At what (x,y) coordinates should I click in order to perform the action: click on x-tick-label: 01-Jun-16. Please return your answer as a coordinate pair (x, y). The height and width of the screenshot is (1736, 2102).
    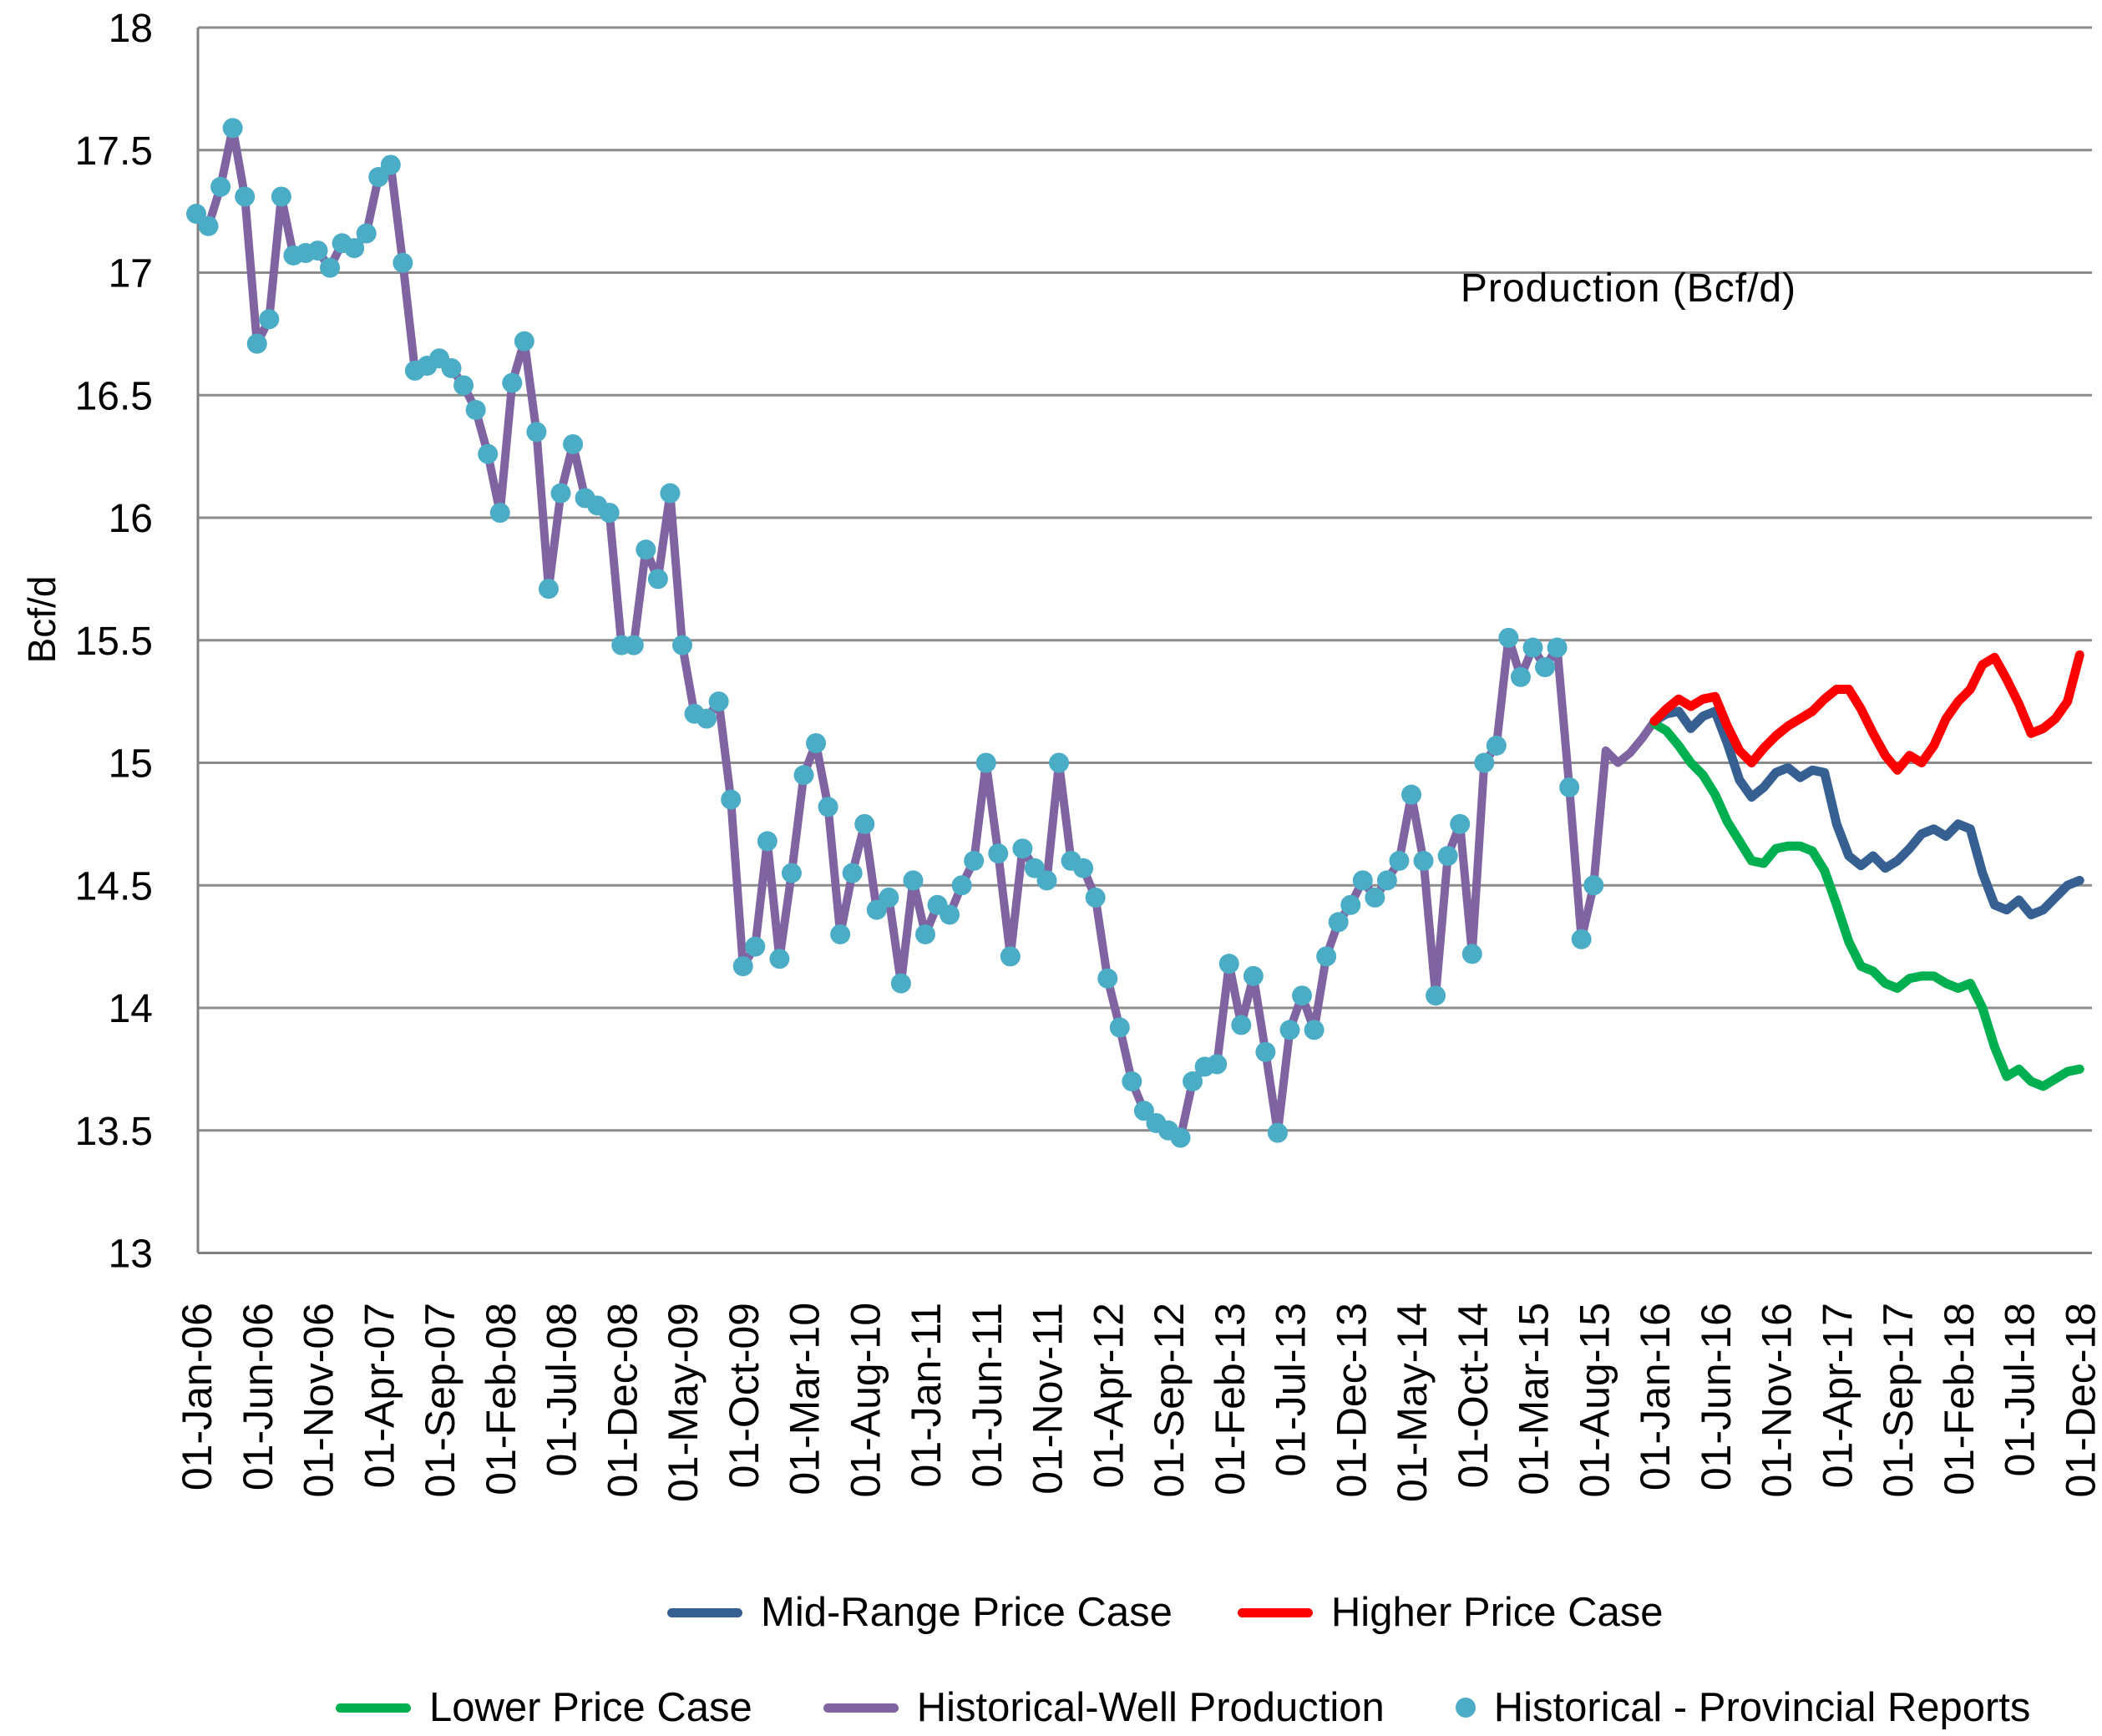
    Looking at the image, I should click on (1717, 1397).